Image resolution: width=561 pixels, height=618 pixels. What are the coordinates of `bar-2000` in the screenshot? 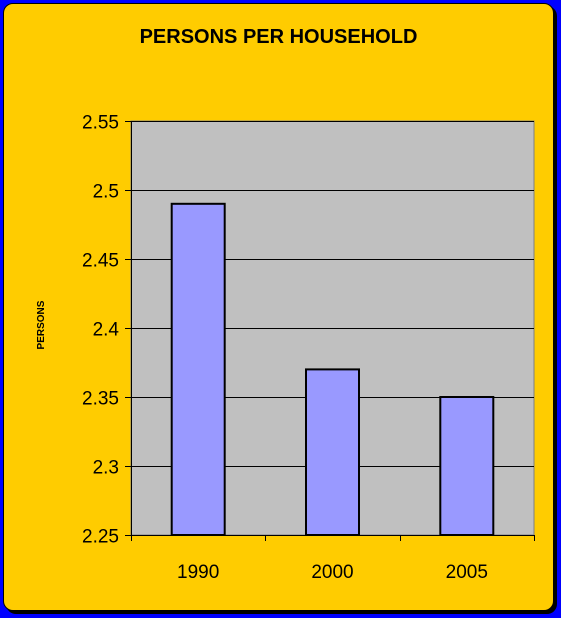 It's located at (332, 452).